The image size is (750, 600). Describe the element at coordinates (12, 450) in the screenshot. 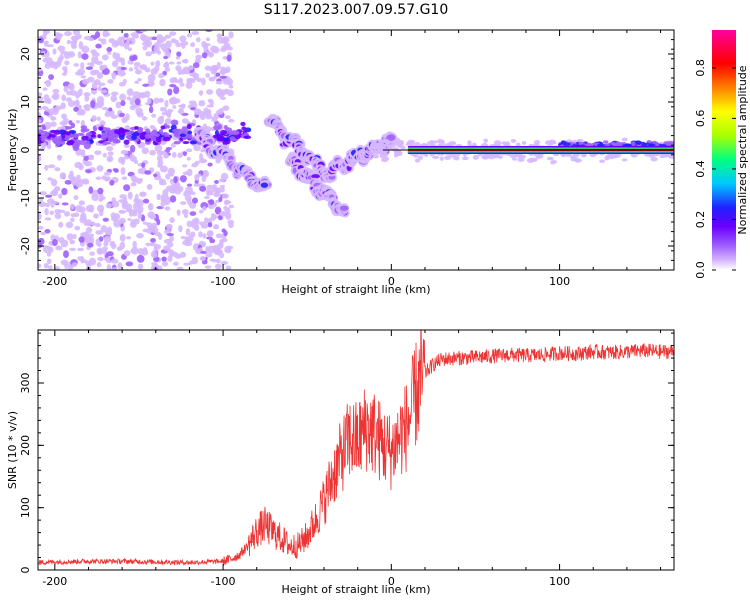

I see `snr-y-axis-label: SNR (10 * v/v)` at that location.